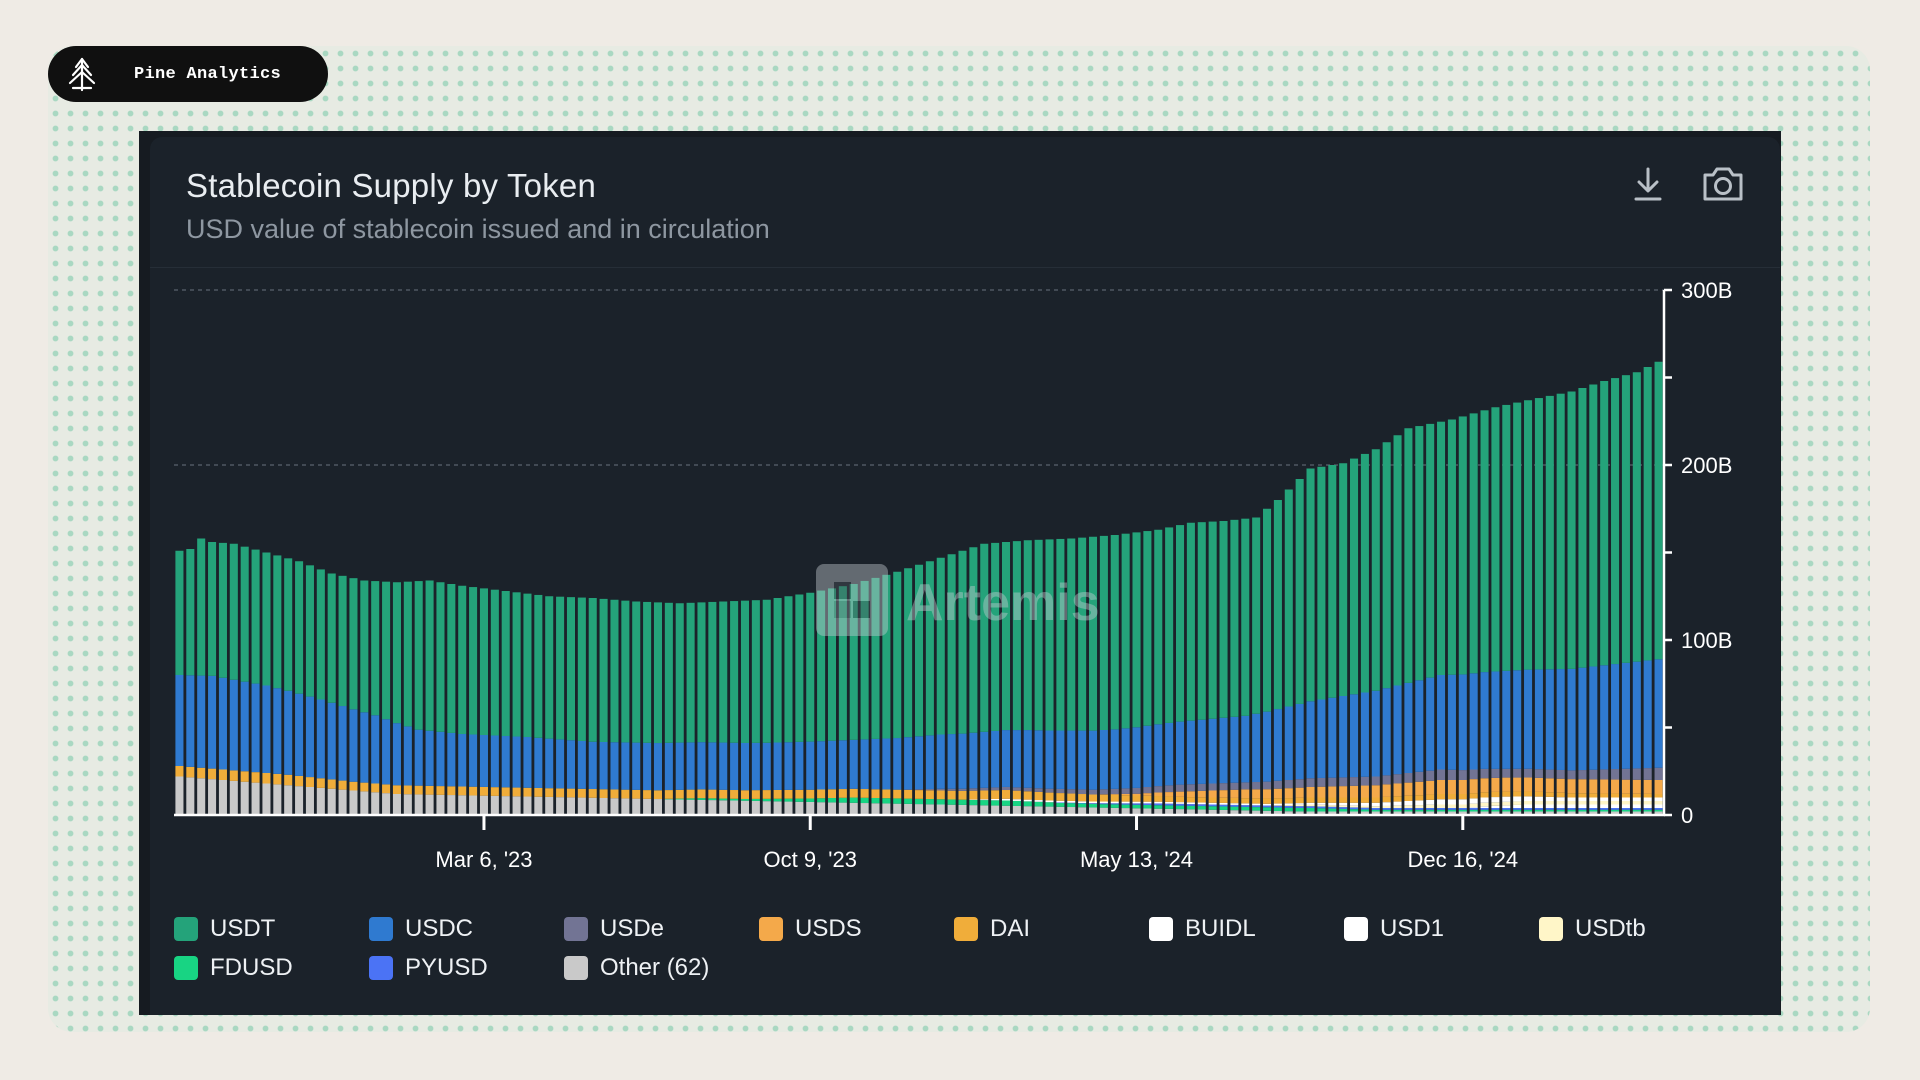  What do you see at coordinates (233, 968) in the screenshot?
I see `legend-item-fdusd: FDUSD` at bounding box center [233, 968].